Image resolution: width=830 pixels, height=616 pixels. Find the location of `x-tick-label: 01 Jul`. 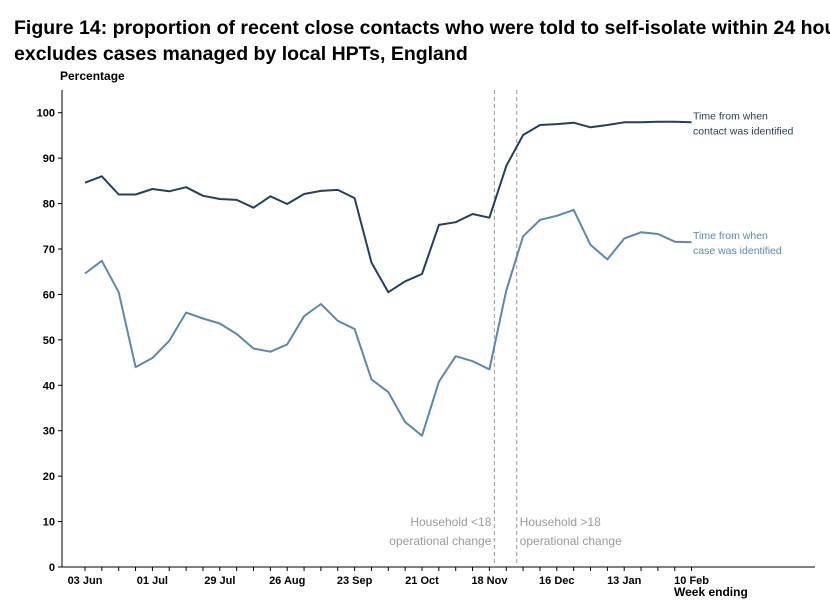

x-tick-label: 01 Jul is located at coordinates (152, 581).